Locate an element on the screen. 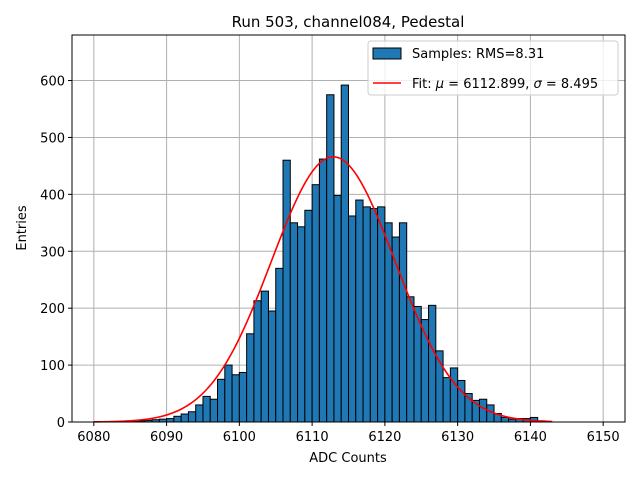 Image resolution: width=640 pixels, height=480 pixels. x-tick-label: 6100 is located at coordinates (239, 437).